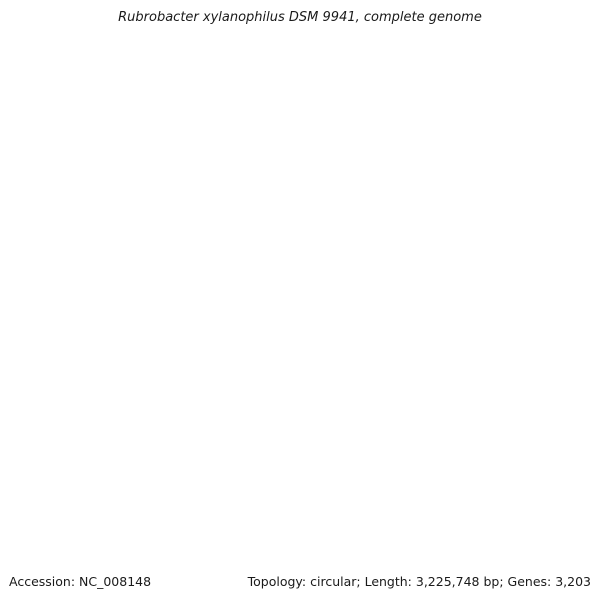 The image size is (600, 600). What do you see at coordinates (80, 581) in the screenshot?
I see `accession-text: Accession: NC_008148` at bounding box center [80, 581].